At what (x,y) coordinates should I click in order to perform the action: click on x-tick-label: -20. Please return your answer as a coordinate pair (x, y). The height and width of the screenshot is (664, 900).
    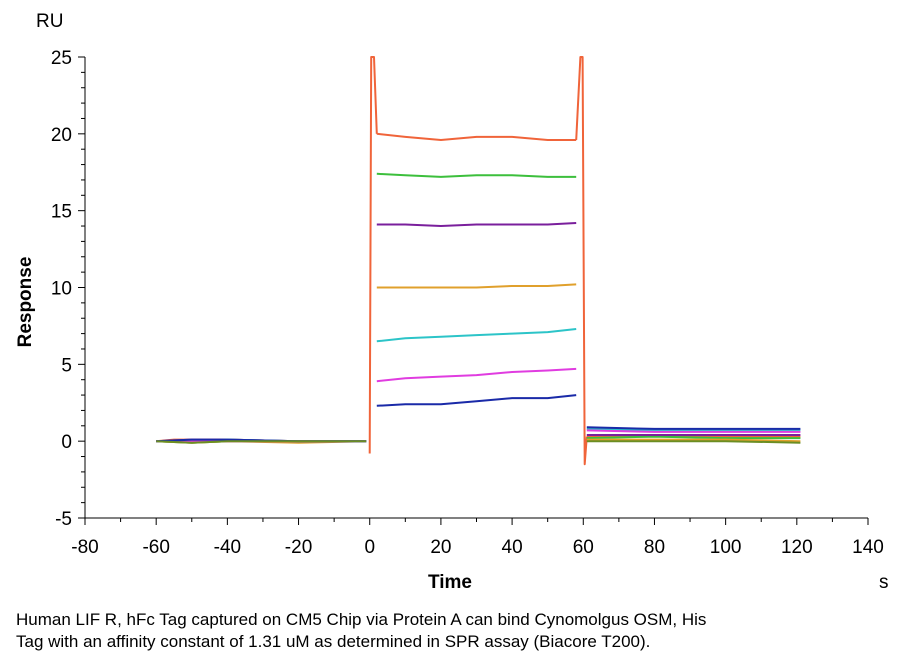
    Looking at the image, I should click on (298, 547).